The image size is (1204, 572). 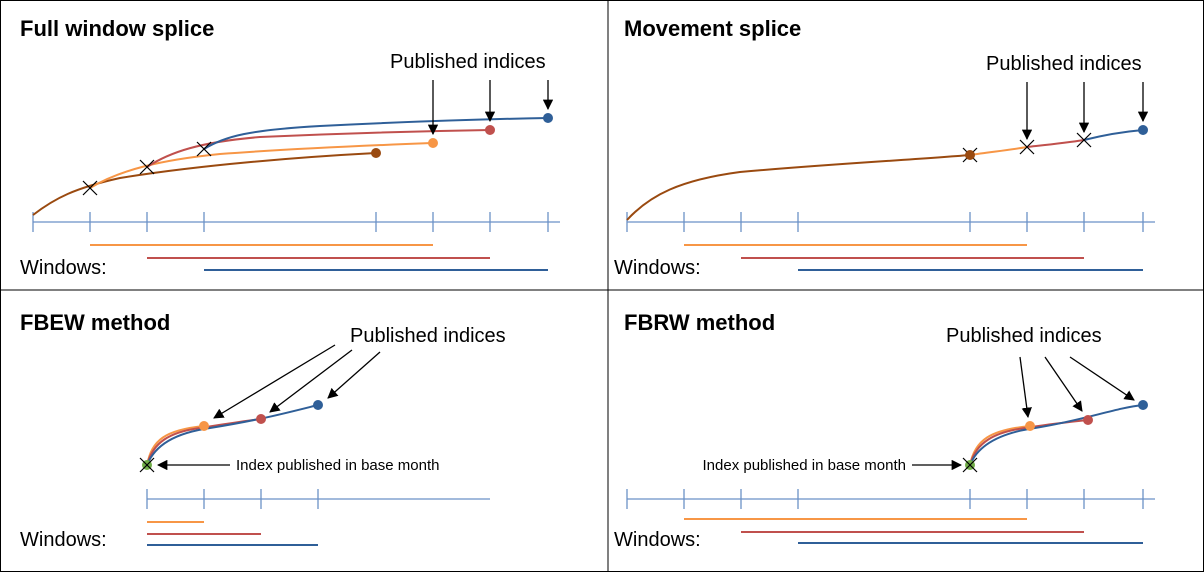 I want to click on panel-title: Full window splice, so click(x=117, y=28).